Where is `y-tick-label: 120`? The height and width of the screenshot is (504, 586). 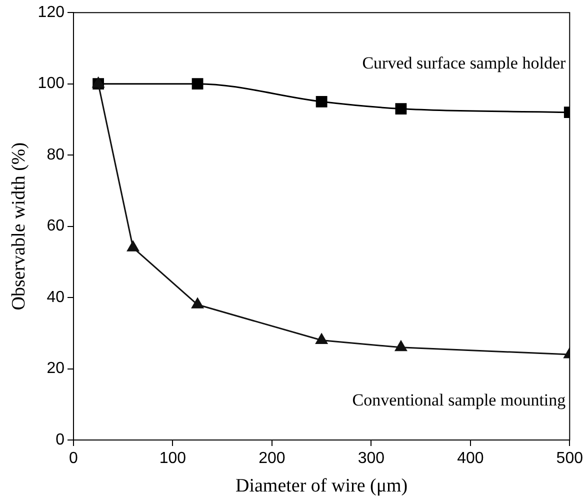
y-tick-label: 120 is located at coordinates (51, 13).